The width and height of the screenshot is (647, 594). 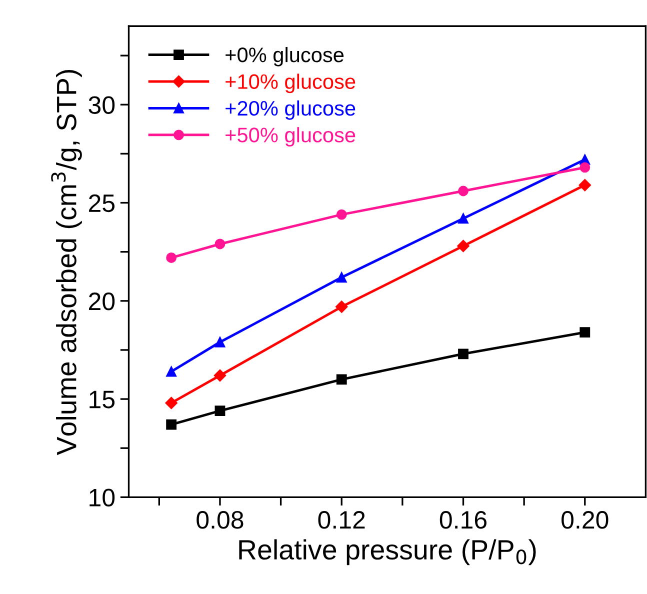 What do you see at coordinates (585, 520) in the screenshot?
I see `x-tick-label: 0.20` at bounding box center [585, 520].